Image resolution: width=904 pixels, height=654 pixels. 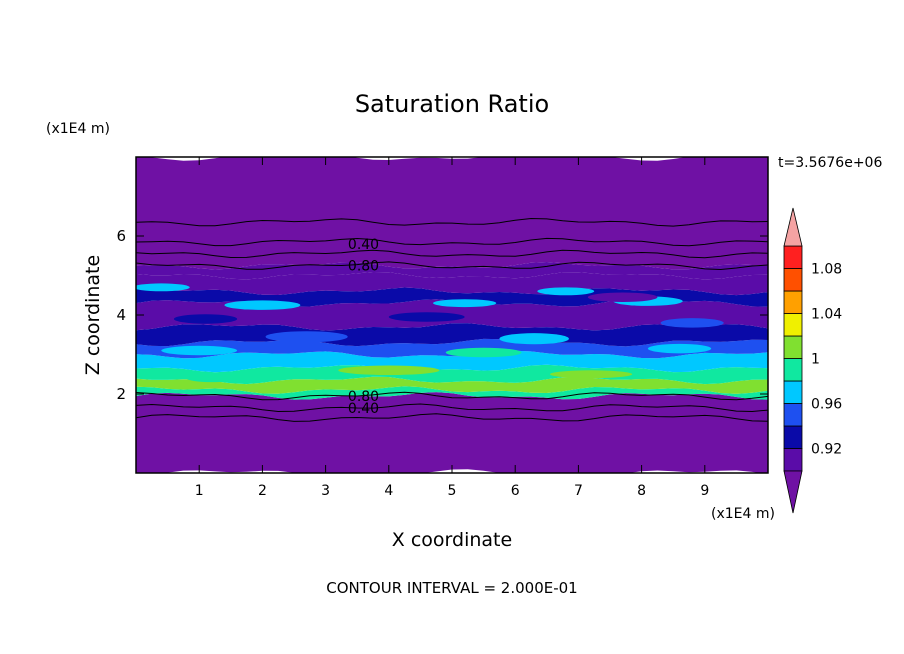 What do you see at coordinates (363, 327) in the screenshot?
I see `contour-labels: 0.400.800.800.40` at bounding box center [363, 327].